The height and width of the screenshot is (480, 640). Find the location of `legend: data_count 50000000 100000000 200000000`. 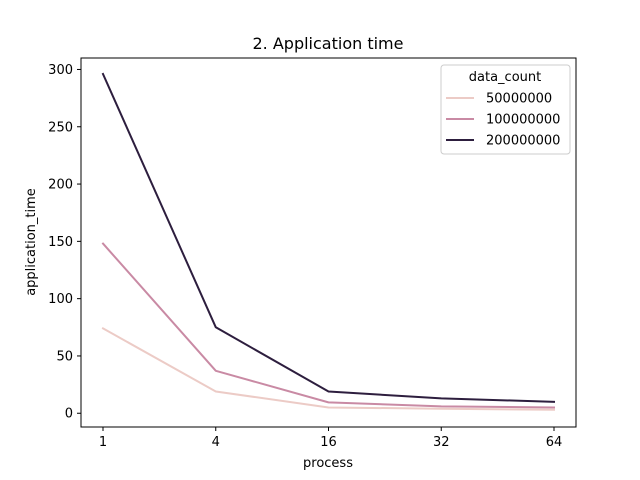

legend: data_count 50000000 100000000 200000000 is located at coordinates (505, 109).